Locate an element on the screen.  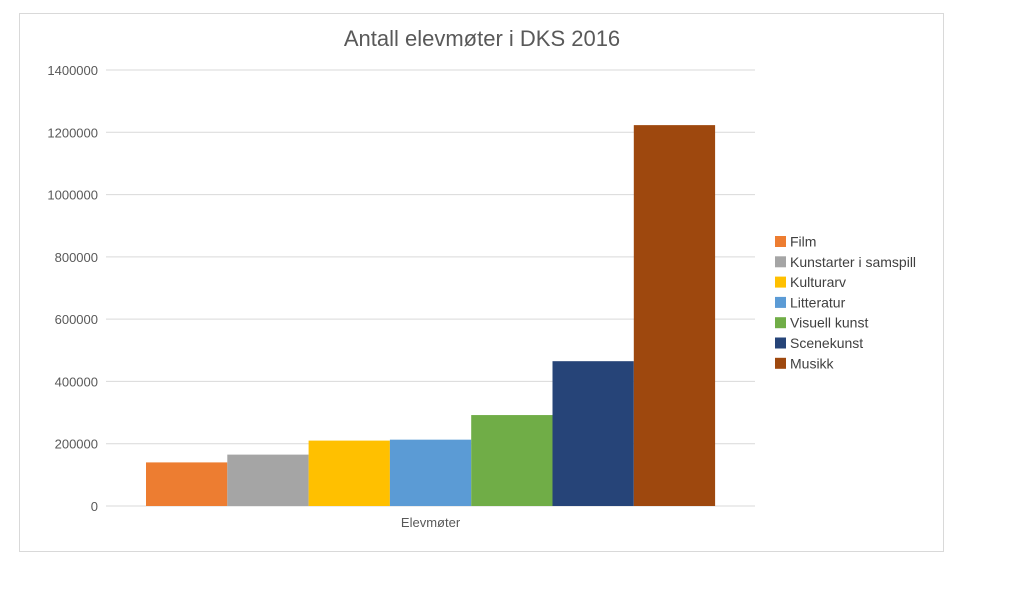
y-tick-label: 0 is located at coordinates (94, 506).